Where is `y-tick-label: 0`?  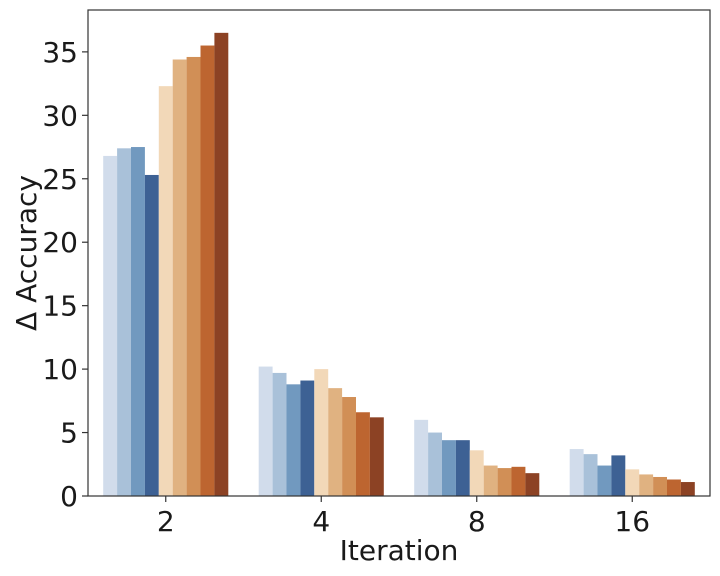 y-tick-label: 0 is located at coordinates (69, 496).